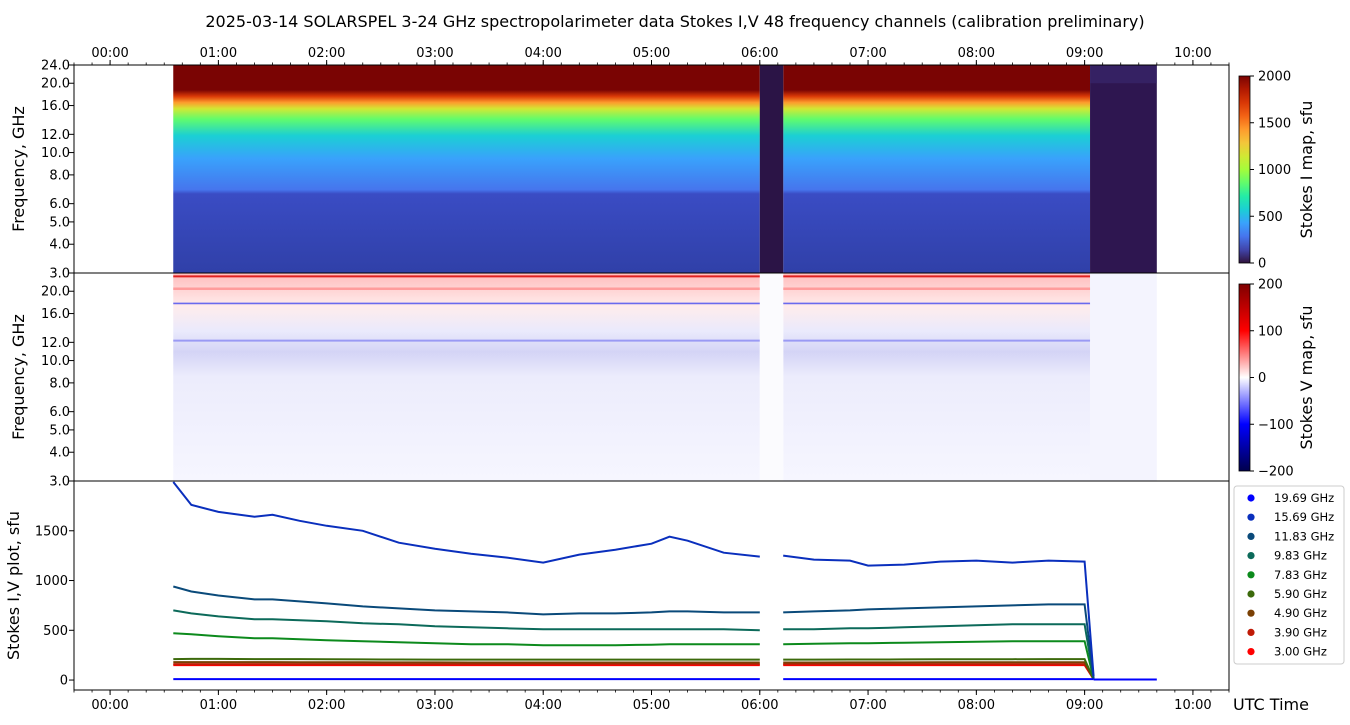  What do you see at coordinates (1262, 264) in the screenshot?
I see `colorbar-tick-label: 0` at bounding box center [1262, 264].